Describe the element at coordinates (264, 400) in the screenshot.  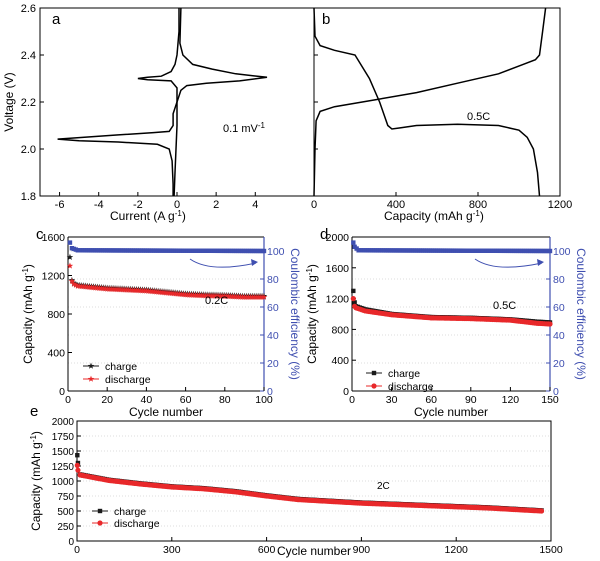
I see `panel-c-xtick-label: 100` at that location.